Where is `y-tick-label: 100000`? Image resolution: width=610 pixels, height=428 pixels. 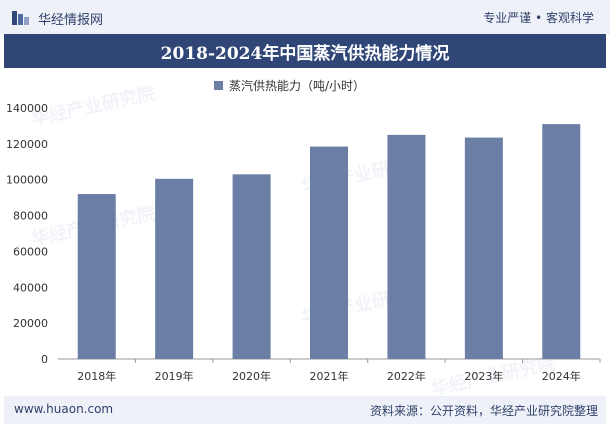
y-tick-label: 100000 is located at coordinates (27, 180).